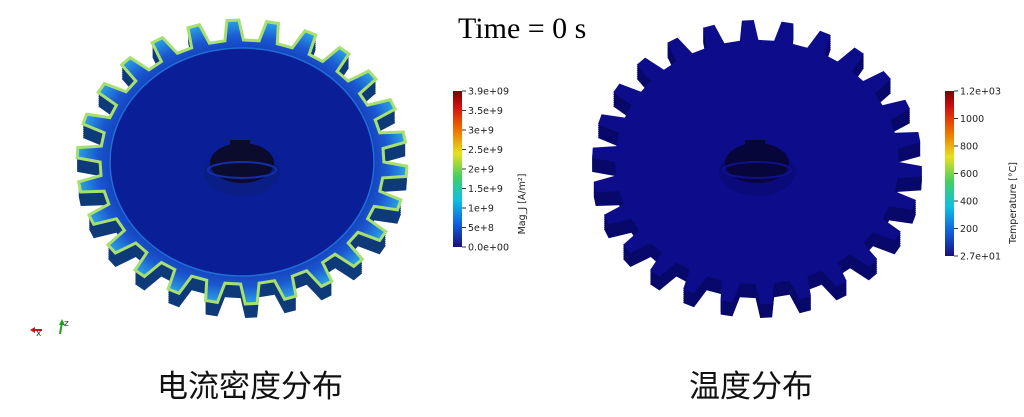 The image size is (1024, 417). Describe the element at coordinates (972, 119) in the screenshot. I see `colorbar-tick-label: 1000` at that location.